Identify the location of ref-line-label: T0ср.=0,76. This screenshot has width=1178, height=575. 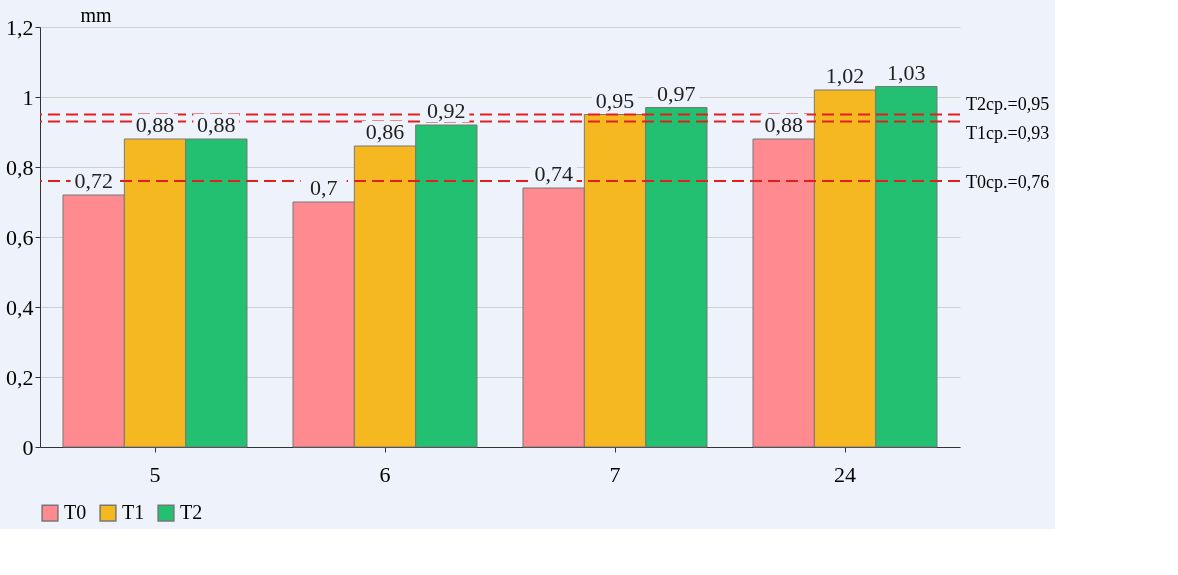
(1008, 182).